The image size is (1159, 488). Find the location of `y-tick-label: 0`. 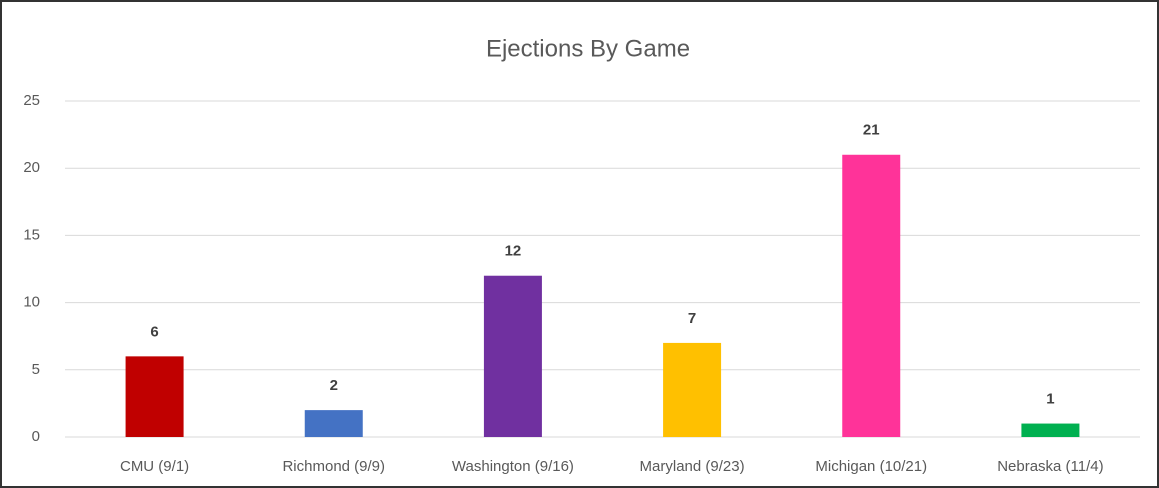

y-tick-label: 0 is located at coordinates (36, 436).